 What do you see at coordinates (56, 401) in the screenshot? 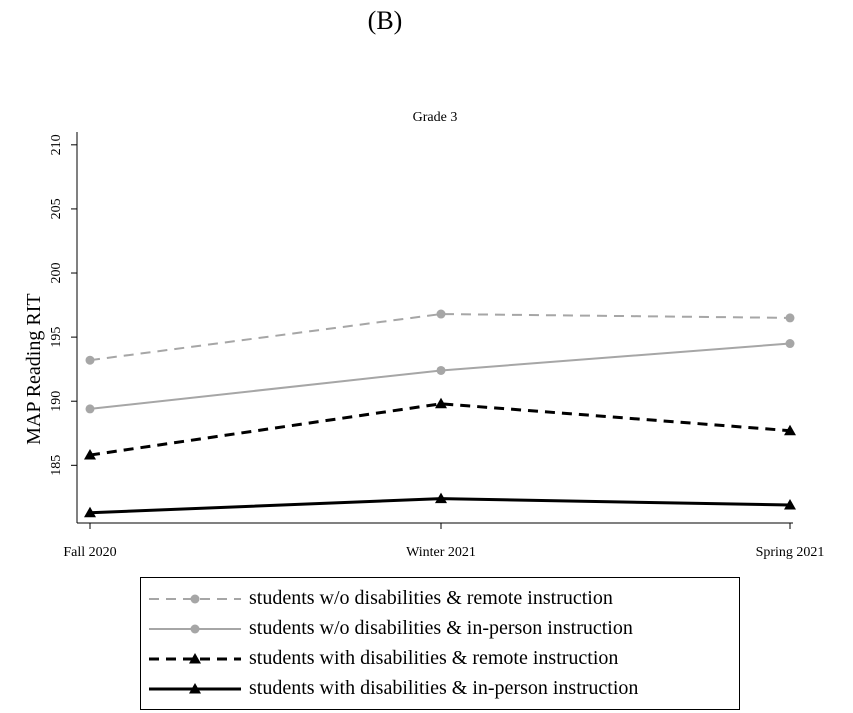
I see `y-tick-label: 190` at bounding box center [56, 401].